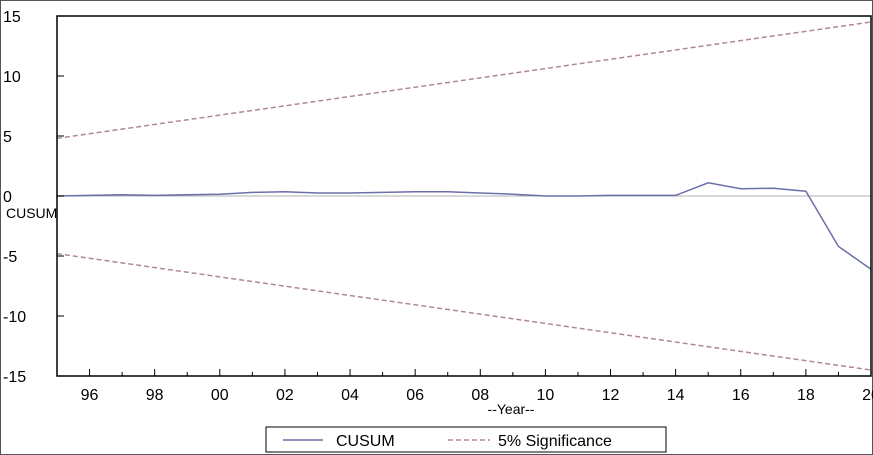 Image resolution: width=873 pixels, height=455 pixels. I want to click on y-tick-label-5: -10, so click(14, 317).